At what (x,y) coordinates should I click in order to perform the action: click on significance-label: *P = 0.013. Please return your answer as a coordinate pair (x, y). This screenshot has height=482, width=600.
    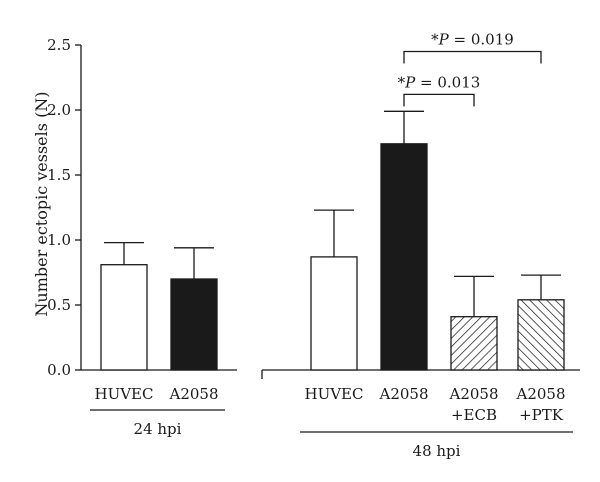
    Looking at the image, I should click on (439, 82).